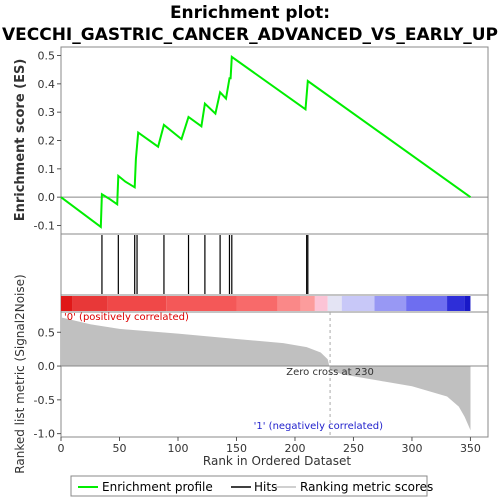  What do you see at coordinates (177, 448) in the screenshot?
I see `x-tick-label: 100` at bounding box center [177, 448].